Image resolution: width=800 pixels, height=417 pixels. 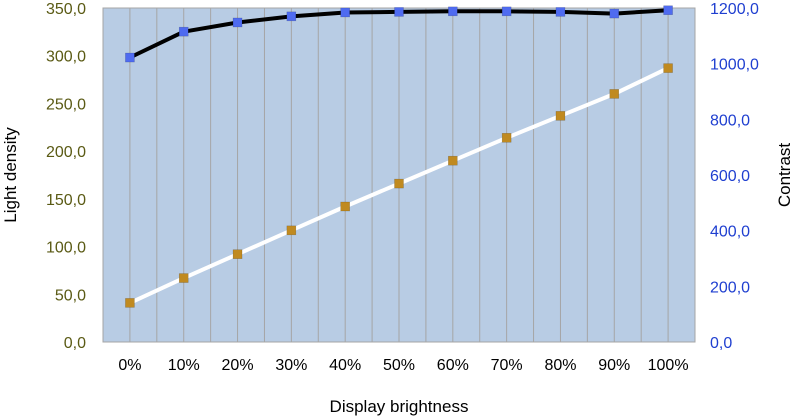 I want to click on x-tick-label: 20%, so click(x=238, y=365).